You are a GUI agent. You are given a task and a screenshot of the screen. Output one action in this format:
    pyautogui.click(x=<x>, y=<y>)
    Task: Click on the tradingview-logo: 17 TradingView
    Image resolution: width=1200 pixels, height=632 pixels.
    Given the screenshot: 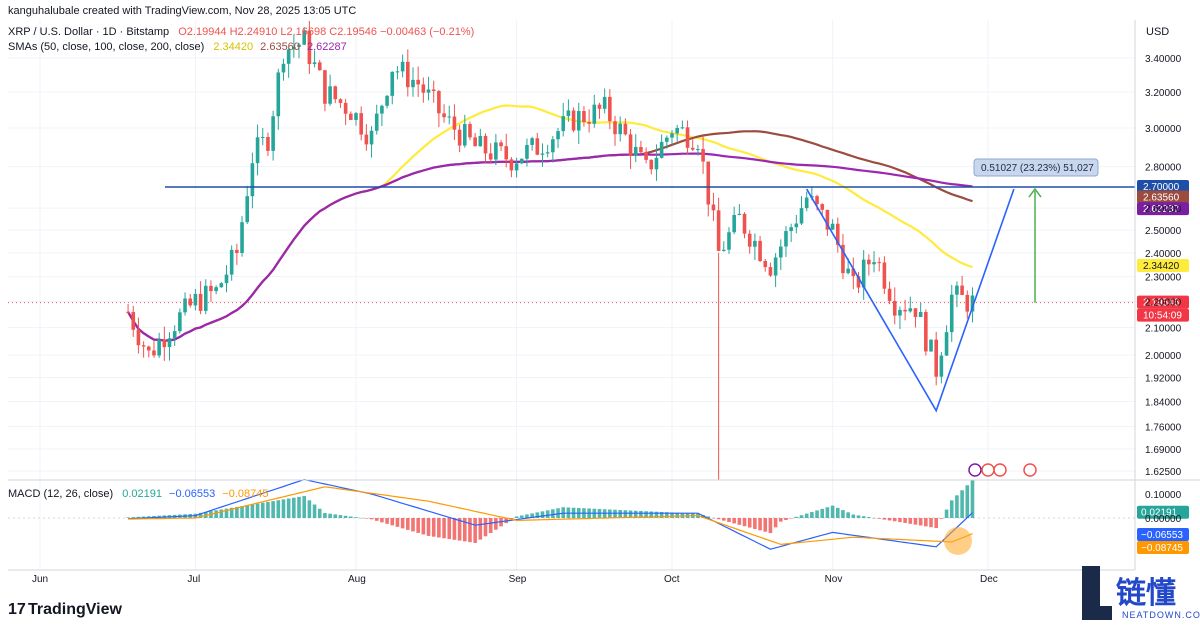 What is the action you would take?
    pyautogui.click(x=65, y=610)
    